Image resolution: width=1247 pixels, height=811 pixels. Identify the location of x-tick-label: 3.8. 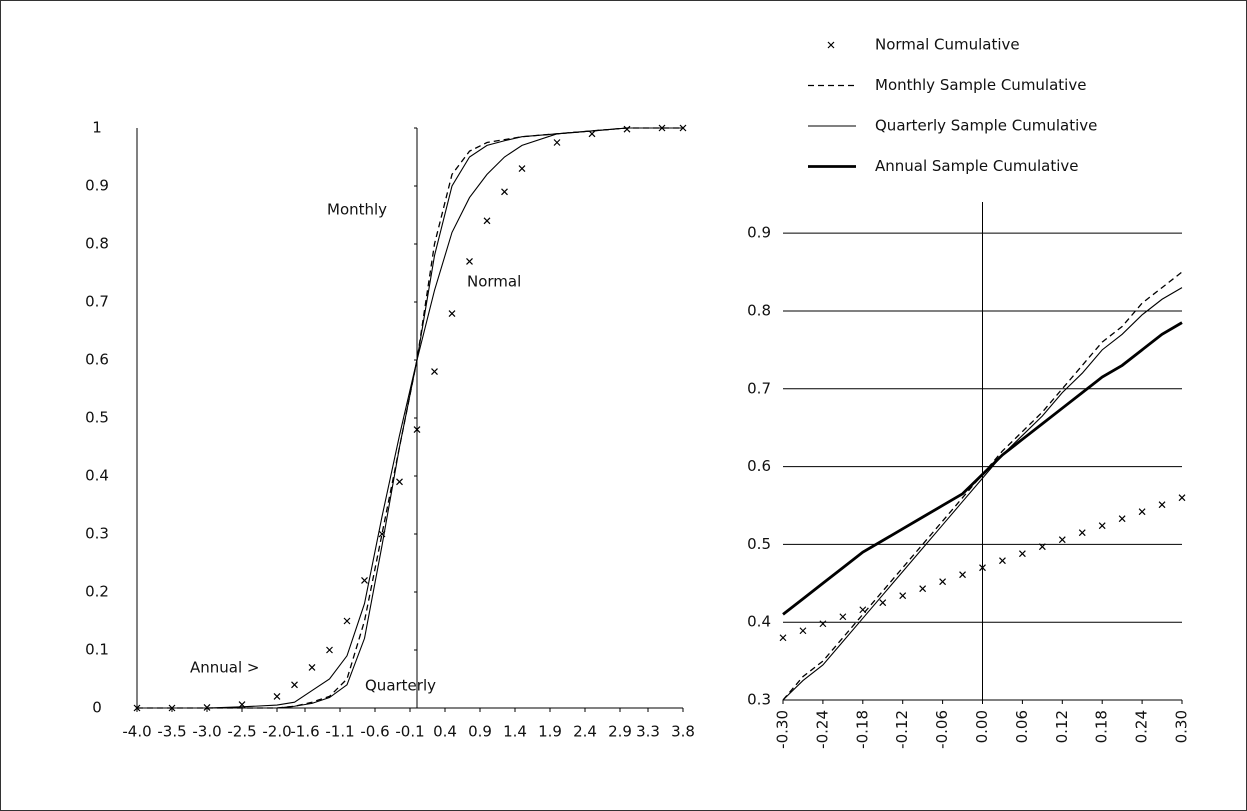
(683, 732).